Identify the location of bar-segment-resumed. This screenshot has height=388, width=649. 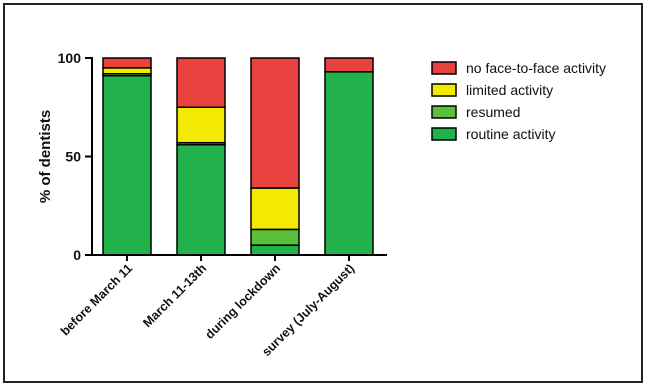
(275, 237).